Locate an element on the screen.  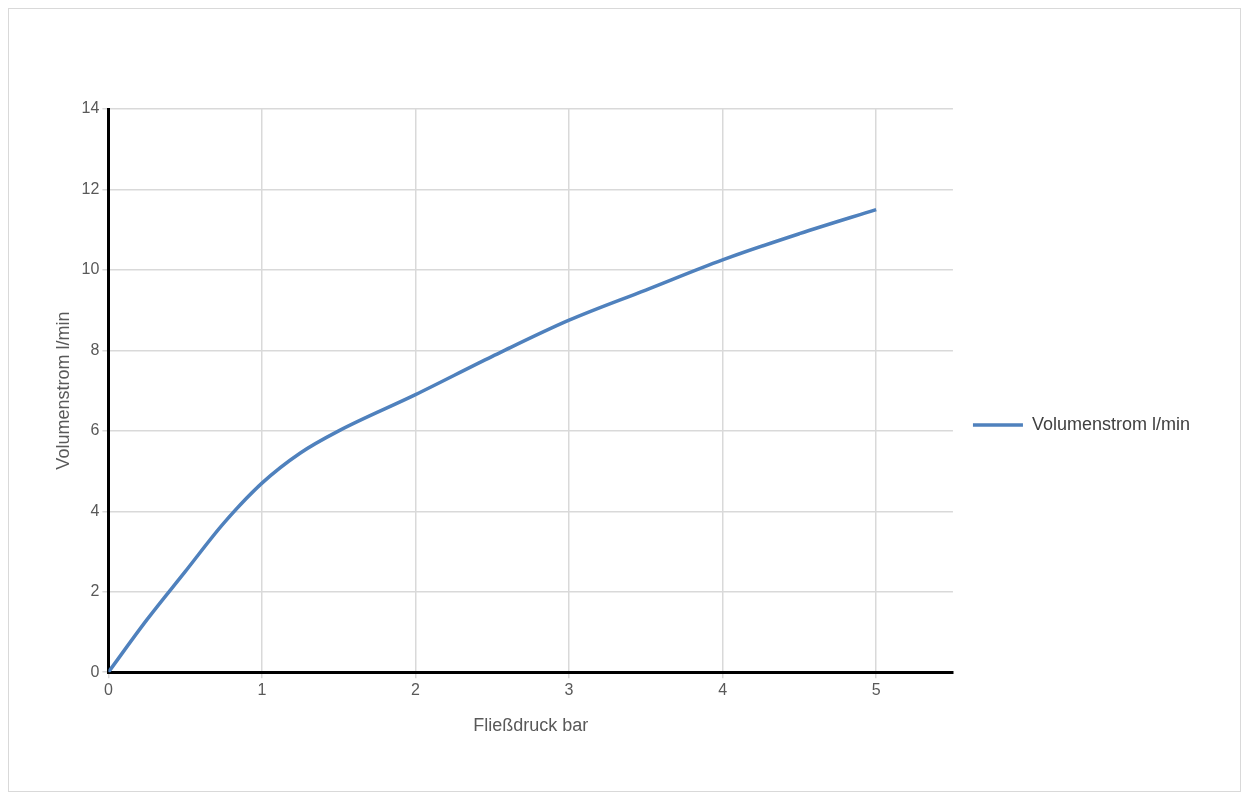
y-axis-title: Volumenstrom l/min is located at coordinates (62, 390).